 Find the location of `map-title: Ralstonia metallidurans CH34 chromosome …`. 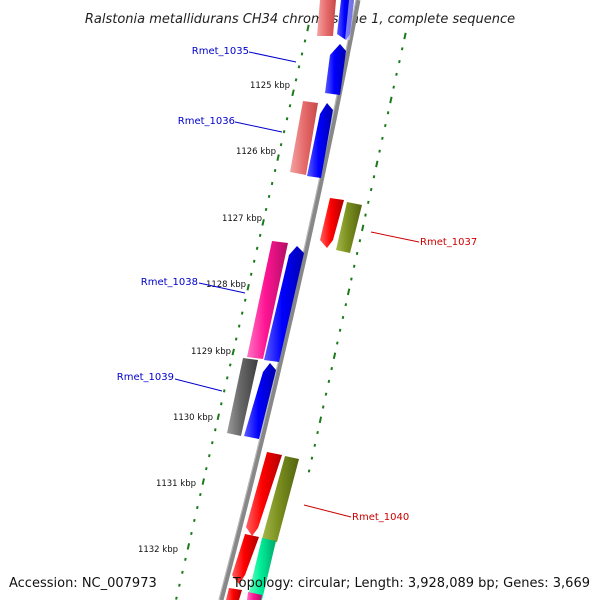

map-title: Ralstonia metallidurans CH34 chromosome … is located at coordinates (300, 19).